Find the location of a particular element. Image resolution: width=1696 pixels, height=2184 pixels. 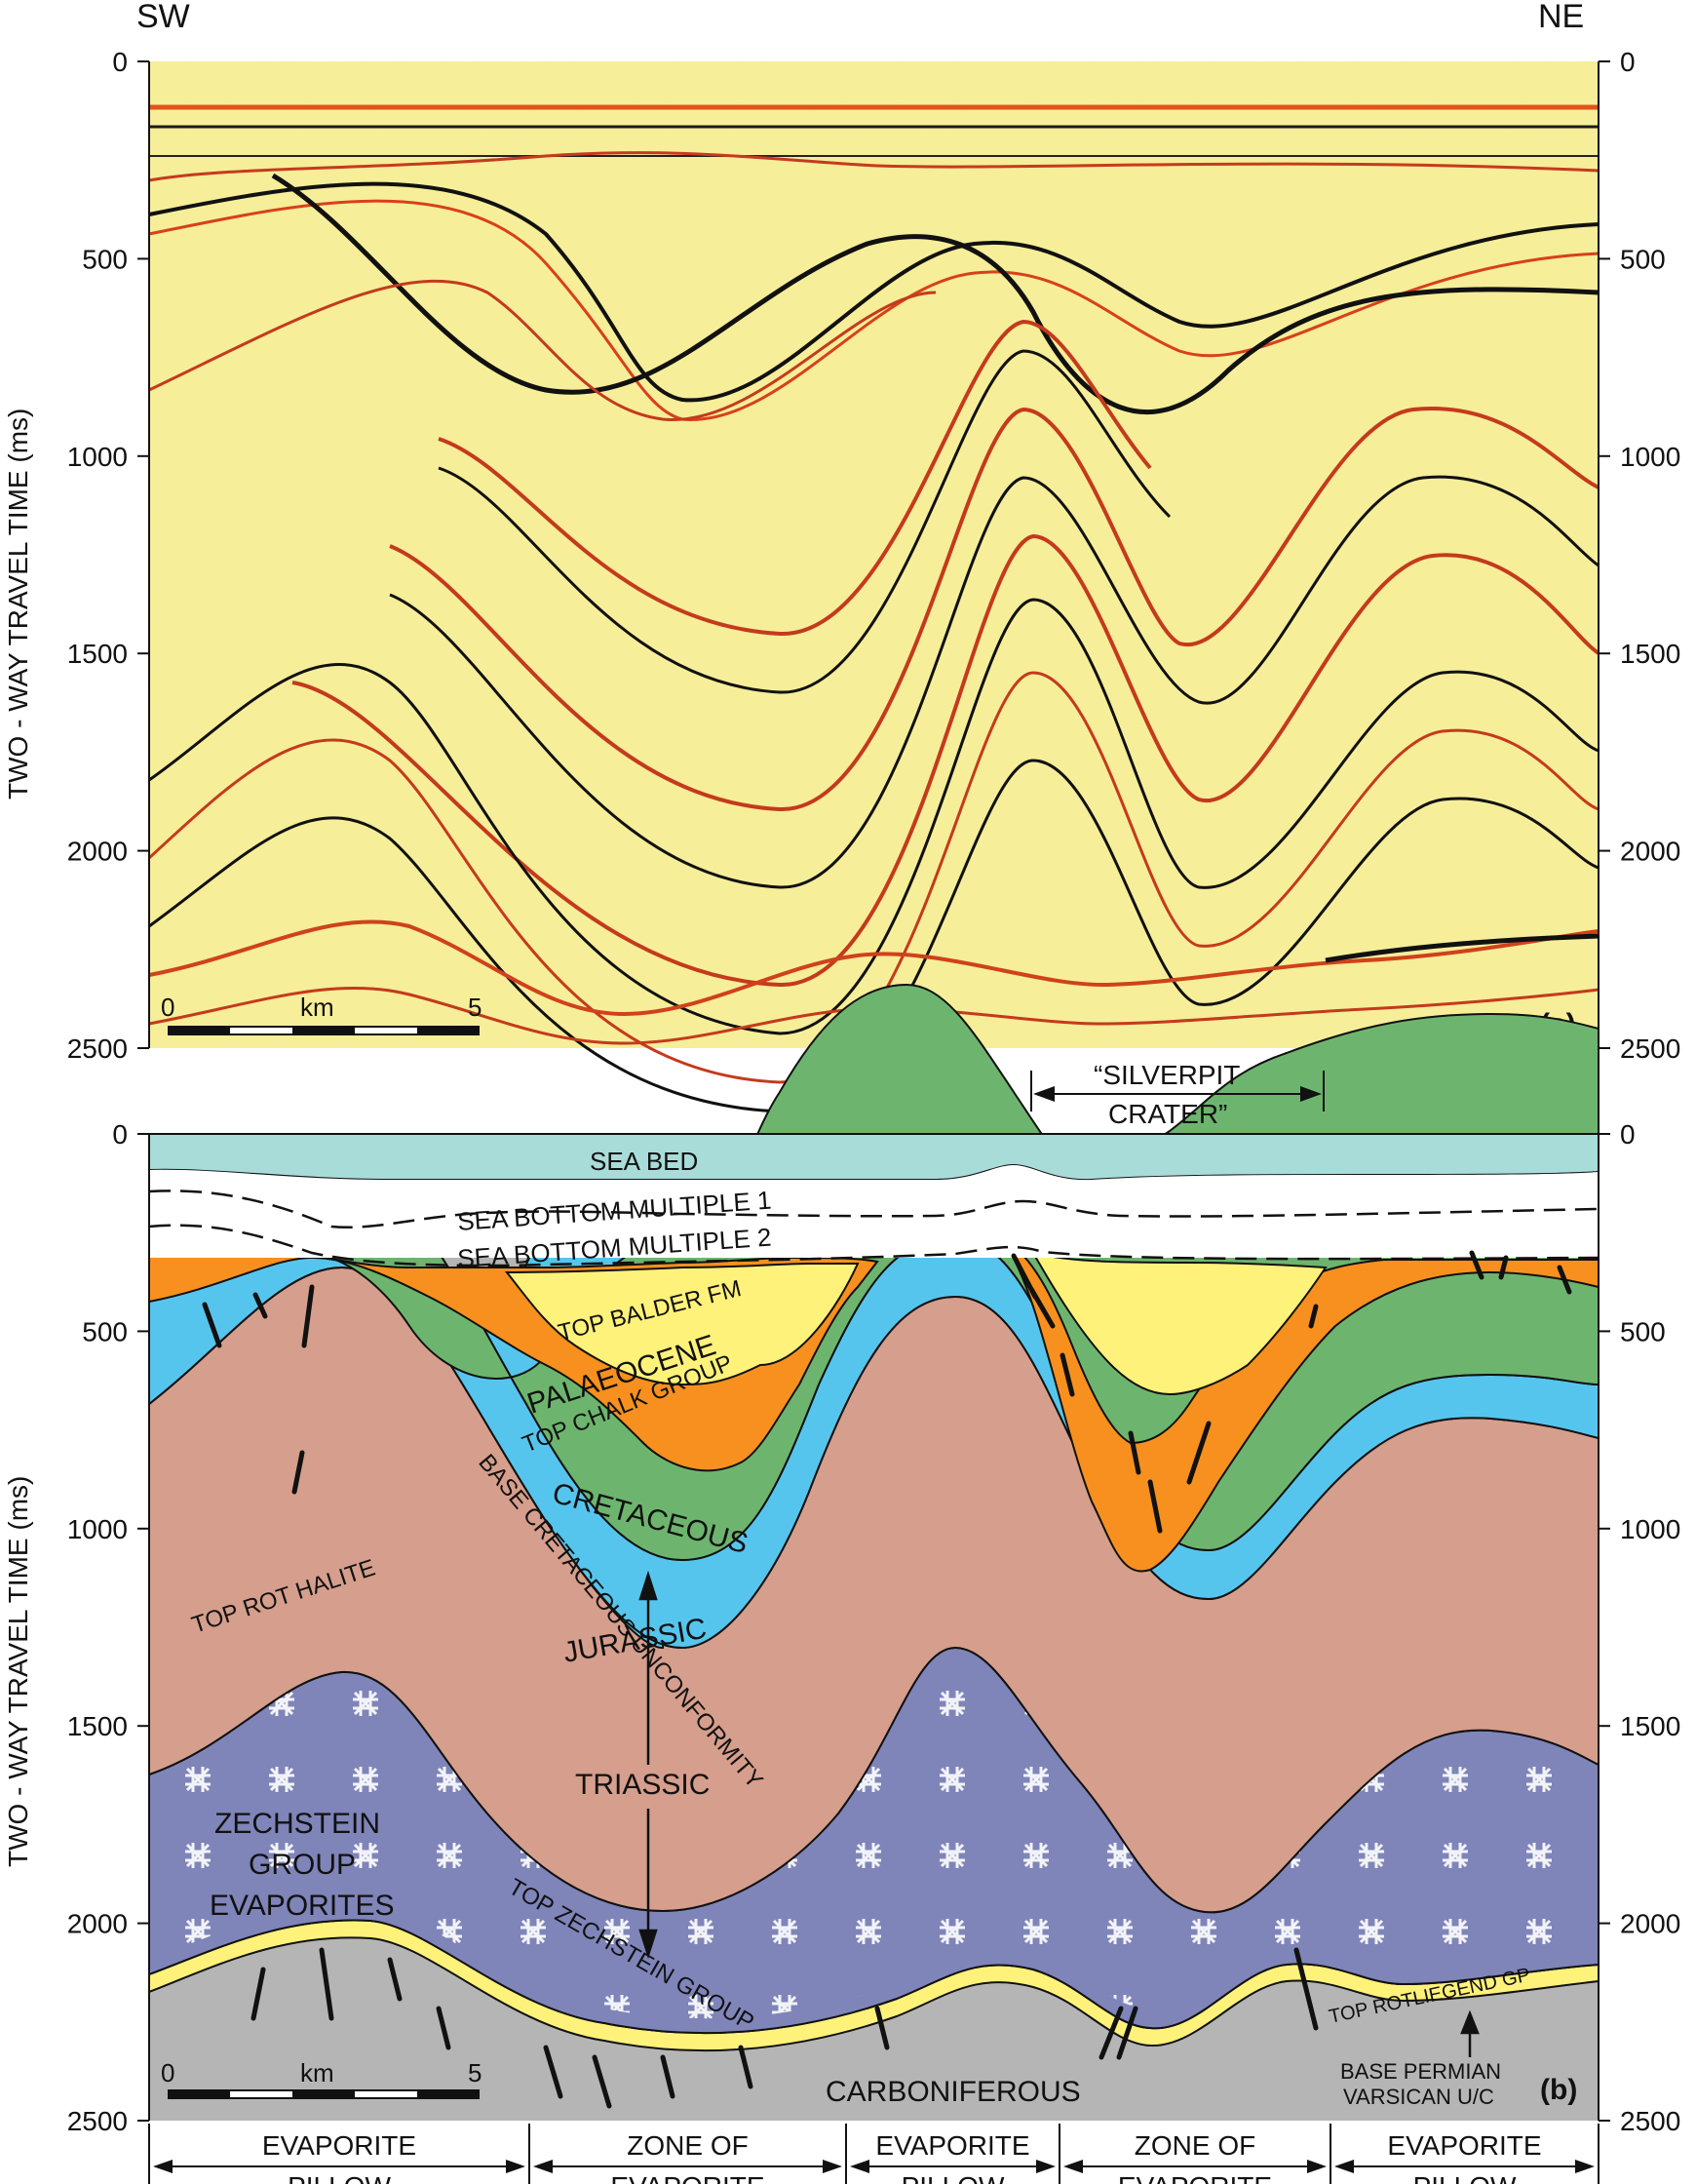

crater-label-line2: CRATER” is located at coordinates (1167, 1114).